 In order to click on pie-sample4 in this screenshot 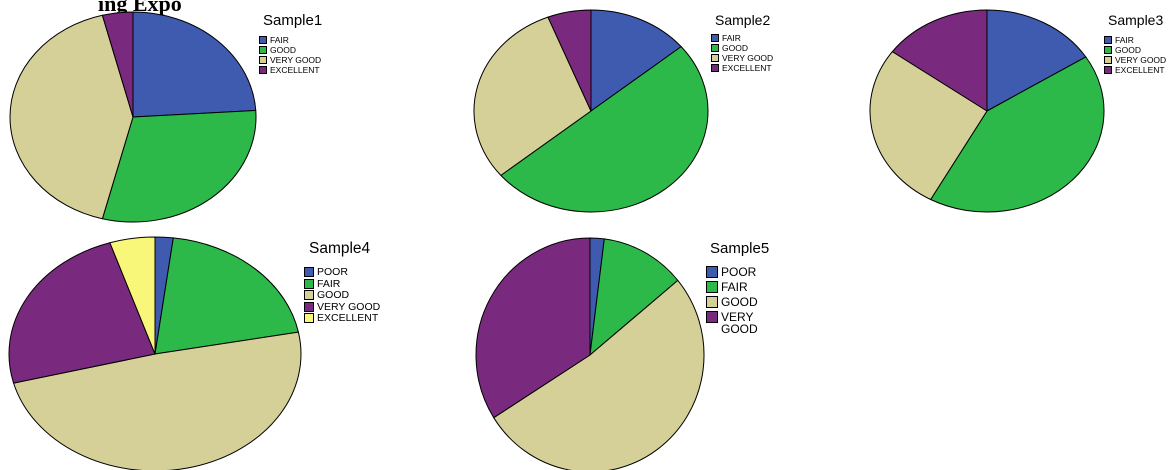, I will do `click(155, 353)`.